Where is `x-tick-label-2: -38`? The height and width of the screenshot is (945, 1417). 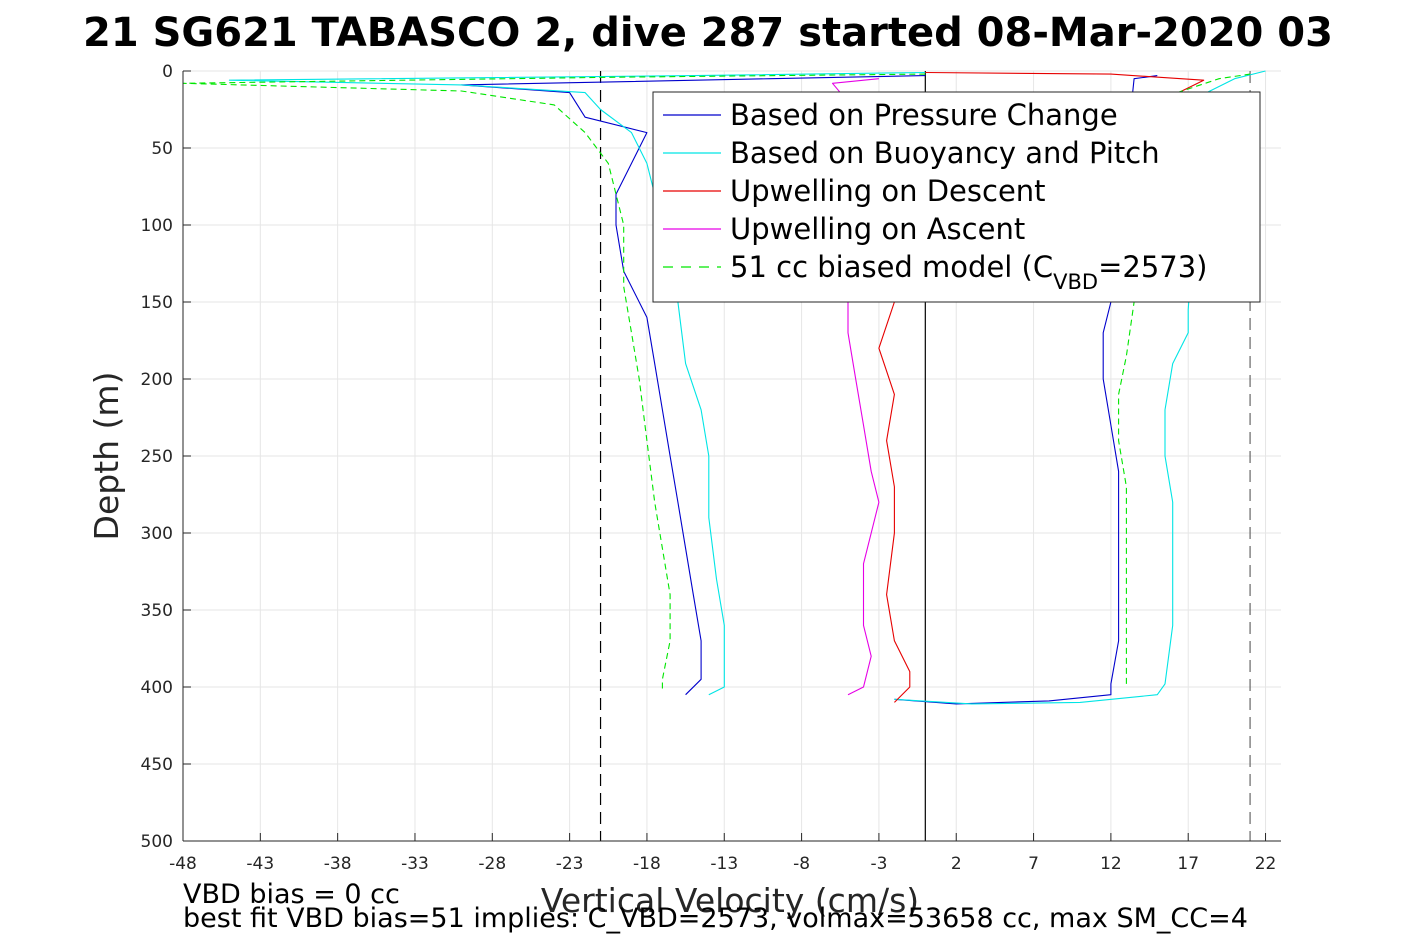 x-tick-label-2: -38 is located at coordinates (338, 864).